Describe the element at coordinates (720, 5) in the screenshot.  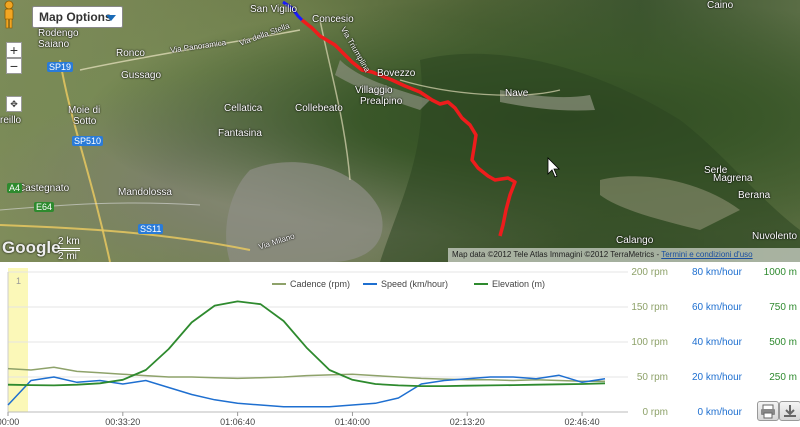
I see `place-label: Caino` at that location.